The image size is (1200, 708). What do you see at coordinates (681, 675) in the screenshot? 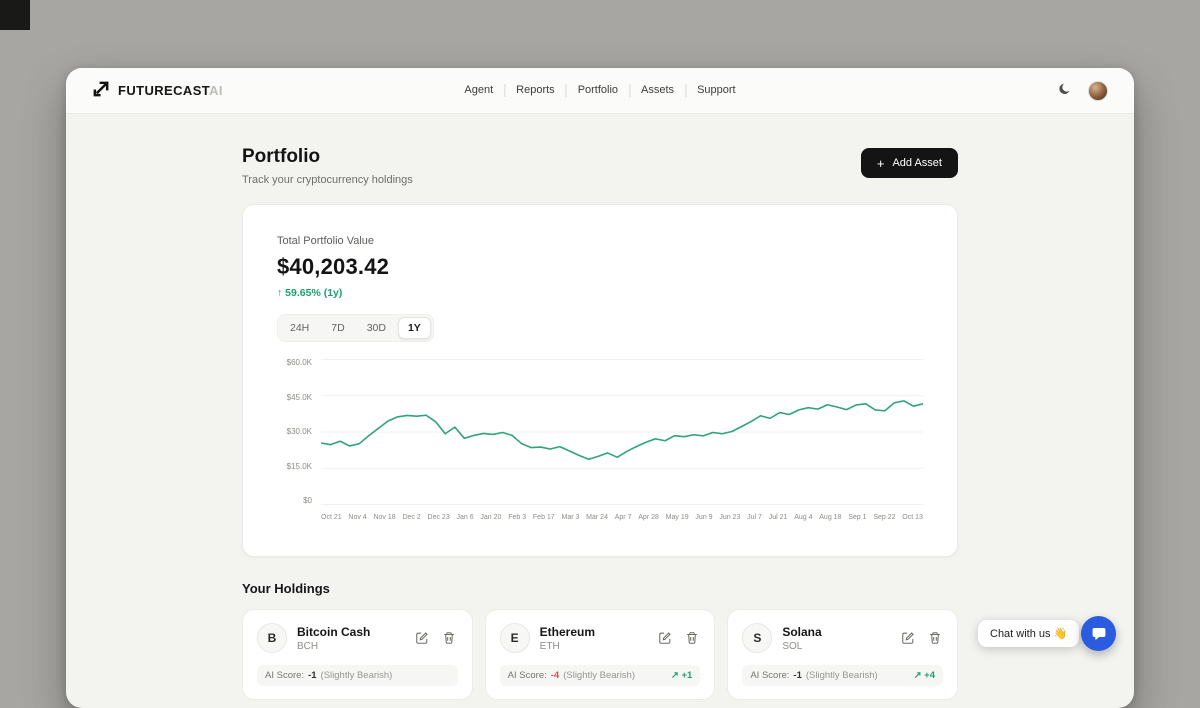
I see `score-trend: ↗ +1` at bounding box center [681, 675].